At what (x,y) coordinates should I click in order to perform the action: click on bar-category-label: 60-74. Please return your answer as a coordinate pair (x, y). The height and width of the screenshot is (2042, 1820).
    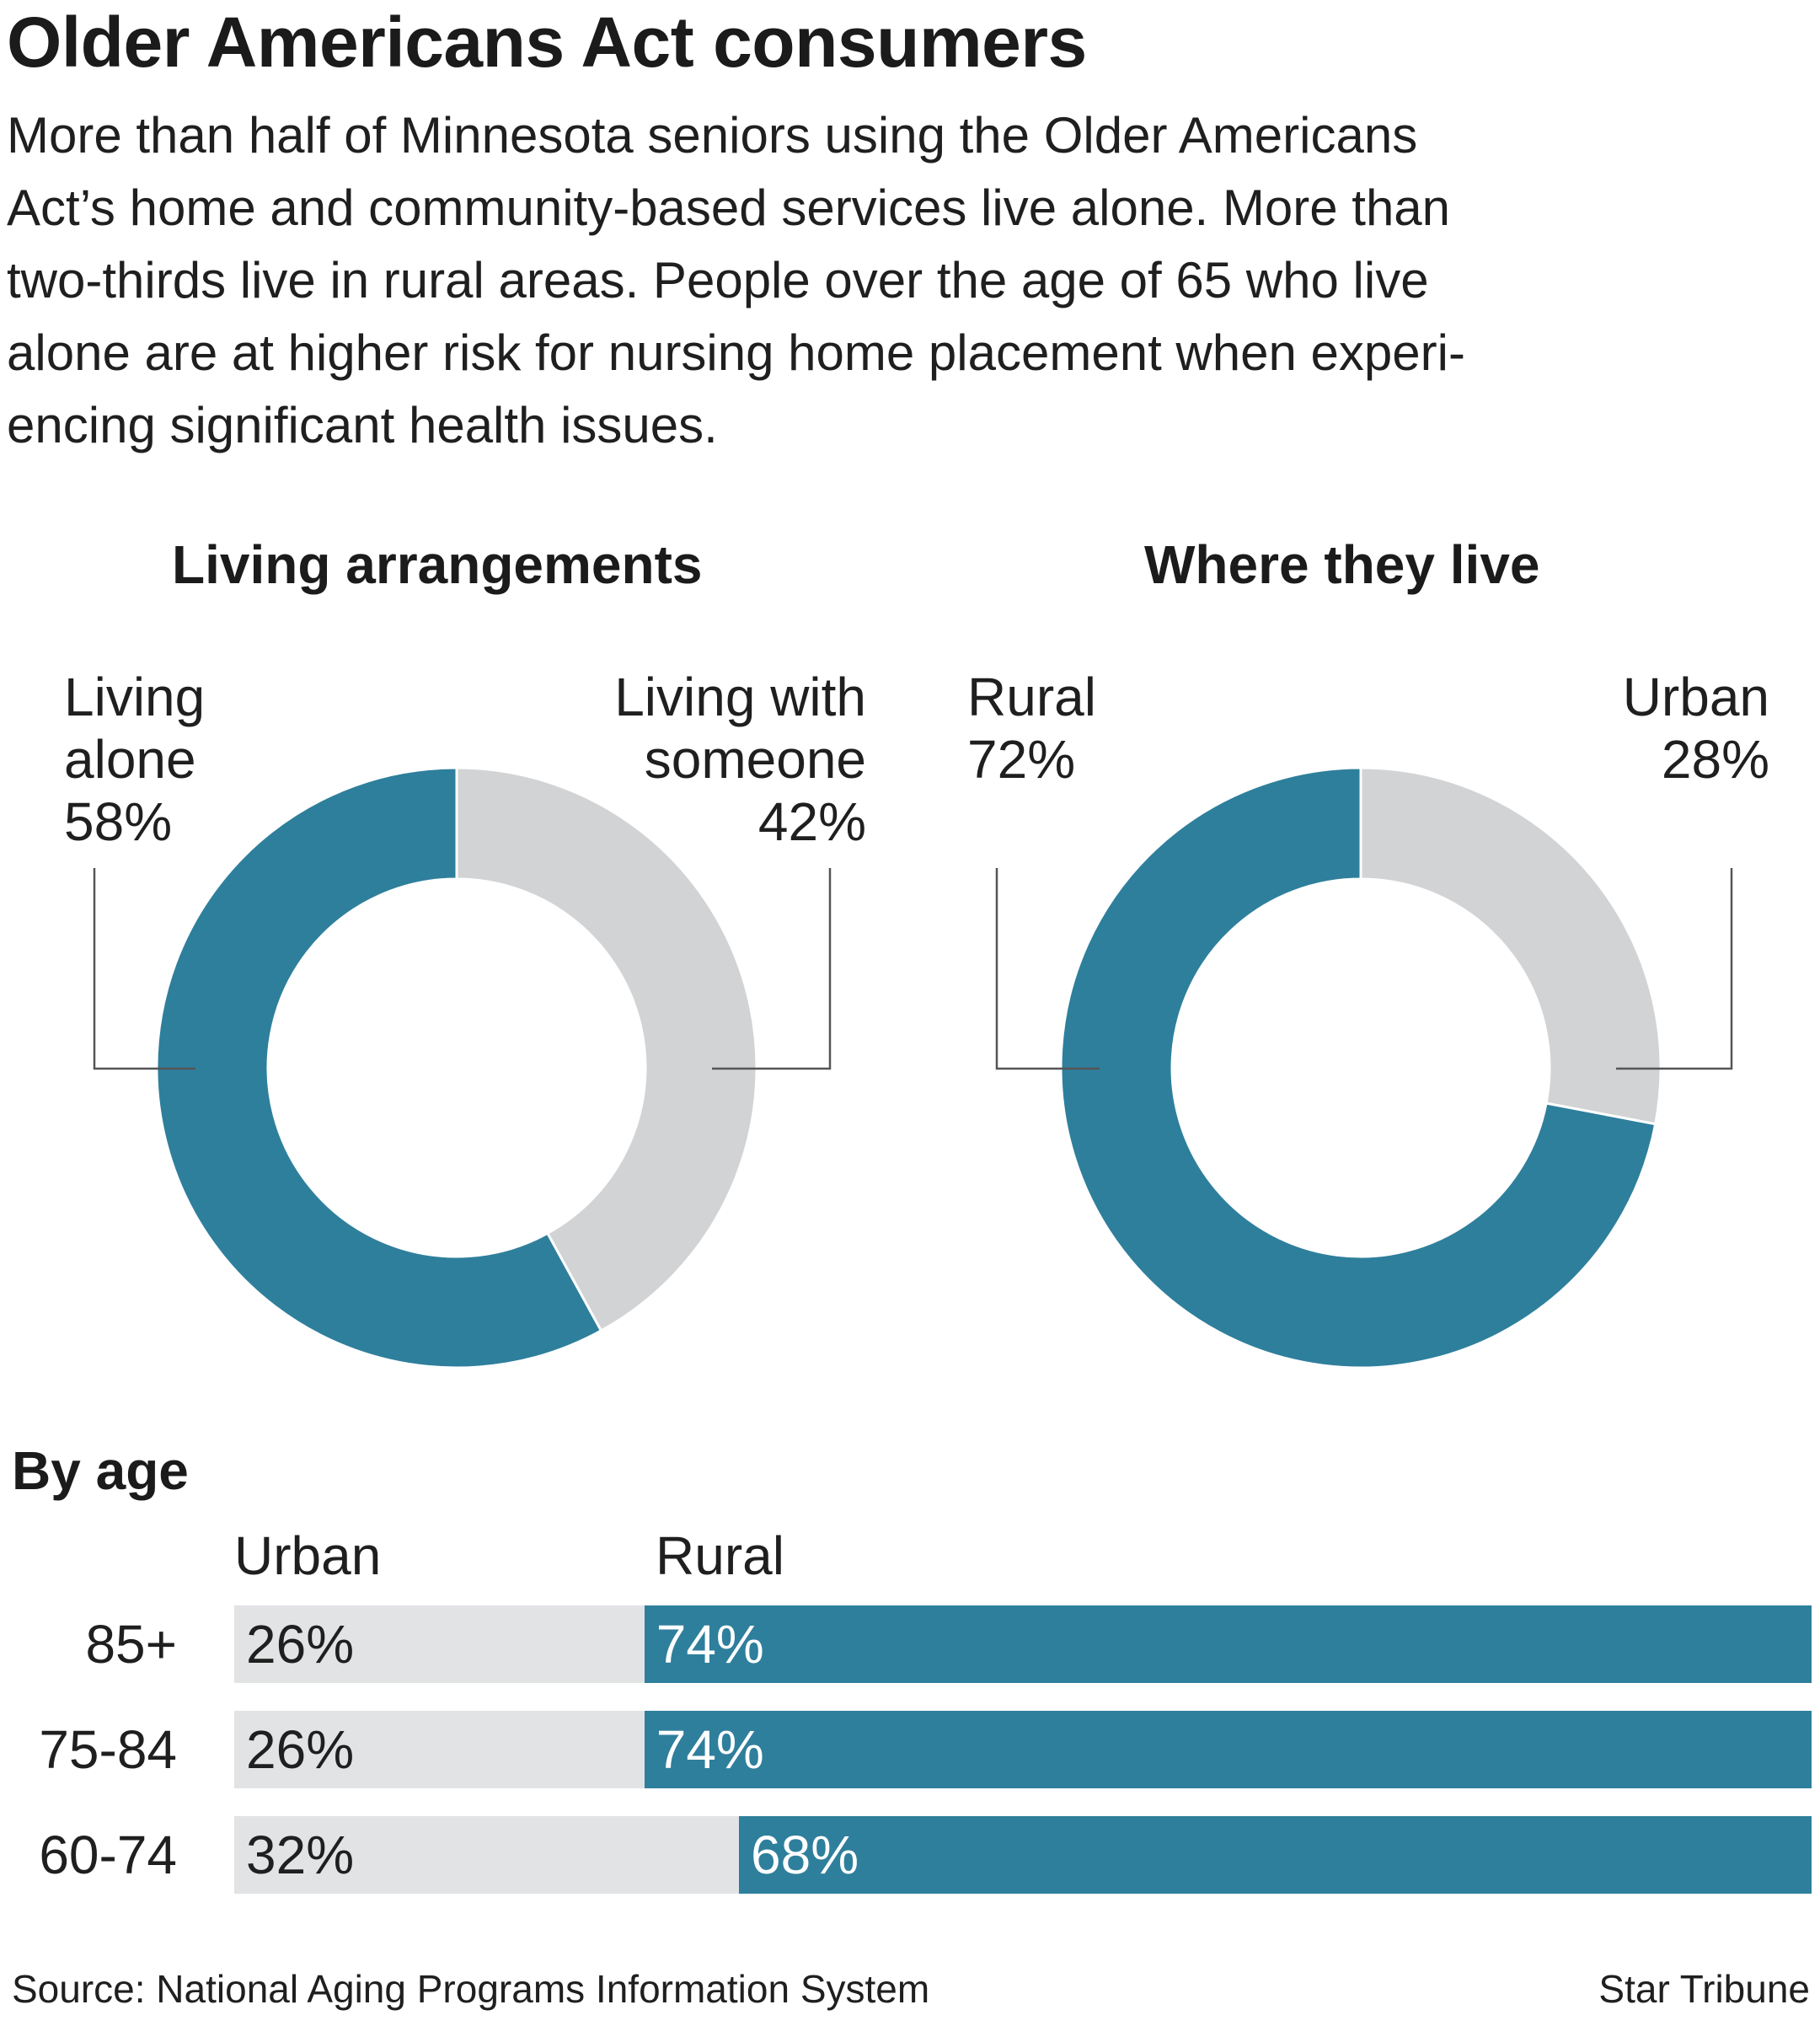
    Looking at the image, I should click on (108, 1855).